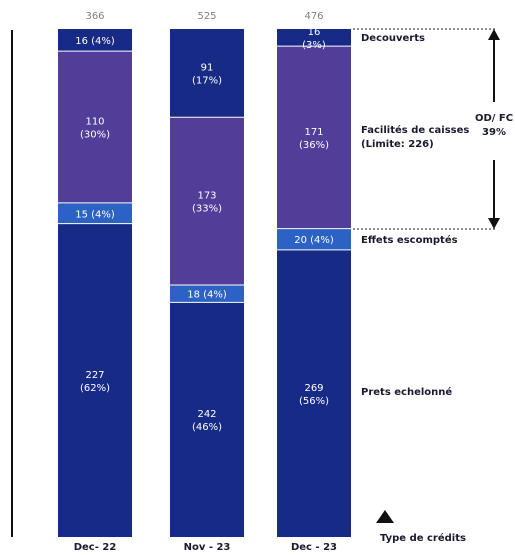 The height and width of the screenshot is (555, 515). Describe the element at coordinates (385, 516) in the screenshot. I see `triangle-up-icon` at that location.